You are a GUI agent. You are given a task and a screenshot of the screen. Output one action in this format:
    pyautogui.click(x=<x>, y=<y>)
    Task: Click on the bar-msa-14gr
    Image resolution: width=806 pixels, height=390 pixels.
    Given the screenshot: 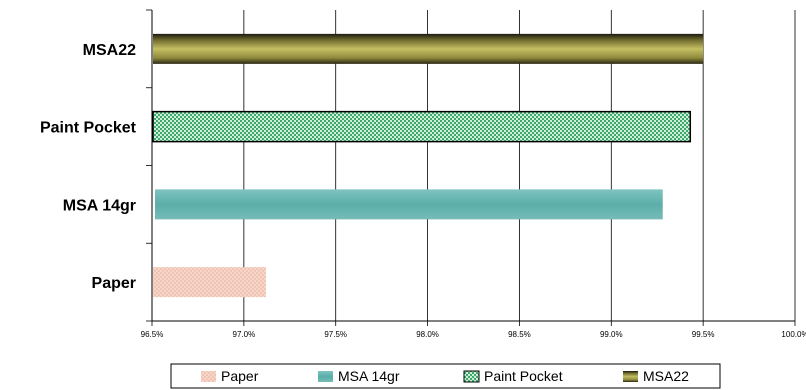 What is the action you would take?
    pyautogui.click(x=409, y=204)
    